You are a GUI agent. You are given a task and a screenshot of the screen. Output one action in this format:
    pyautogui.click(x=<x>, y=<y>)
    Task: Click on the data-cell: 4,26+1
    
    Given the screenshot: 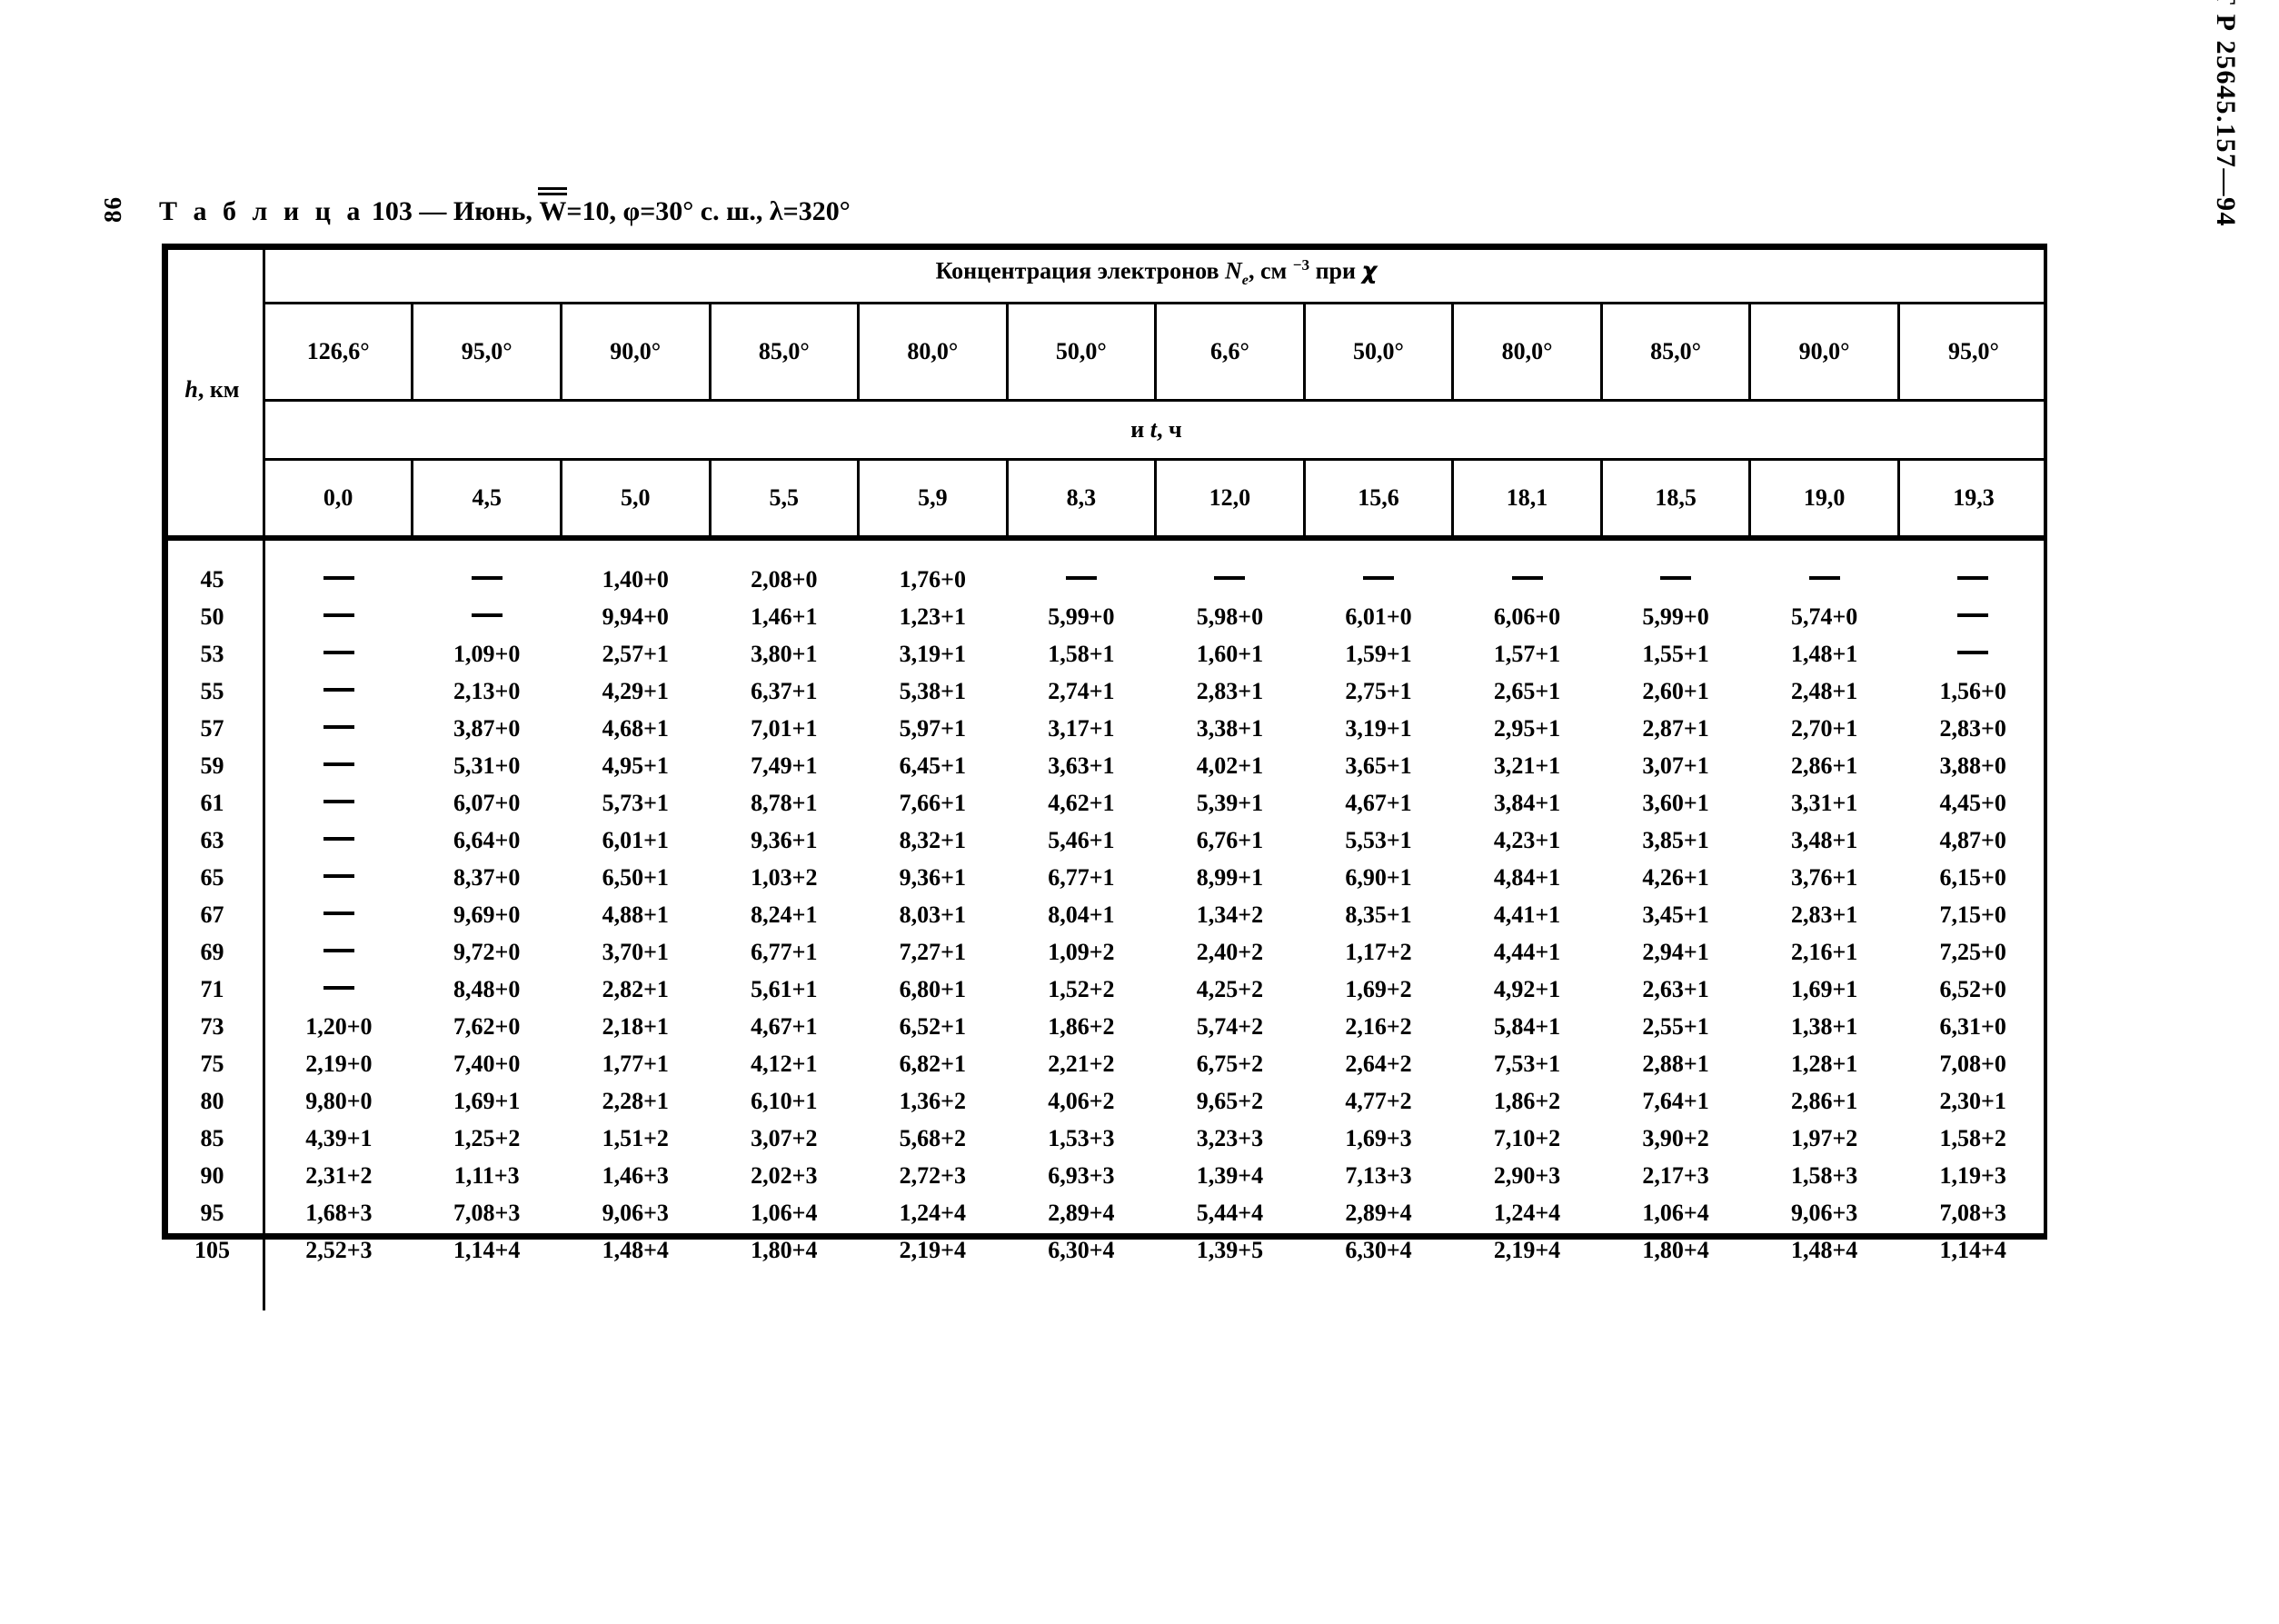 What is the action you would take?
    pyautogui.click(x=1675, y=877)
    